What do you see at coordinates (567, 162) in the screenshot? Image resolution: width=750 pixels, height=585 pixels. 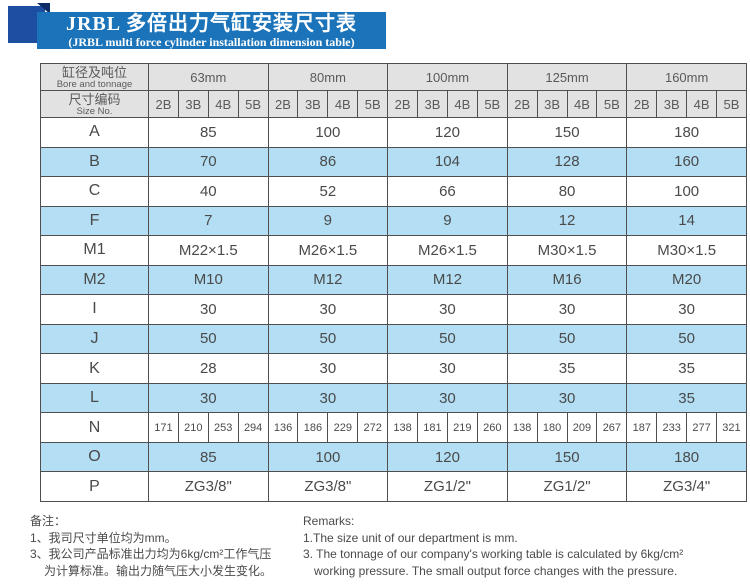 I see `table-cell: 128` at bounding box center [567, 162].